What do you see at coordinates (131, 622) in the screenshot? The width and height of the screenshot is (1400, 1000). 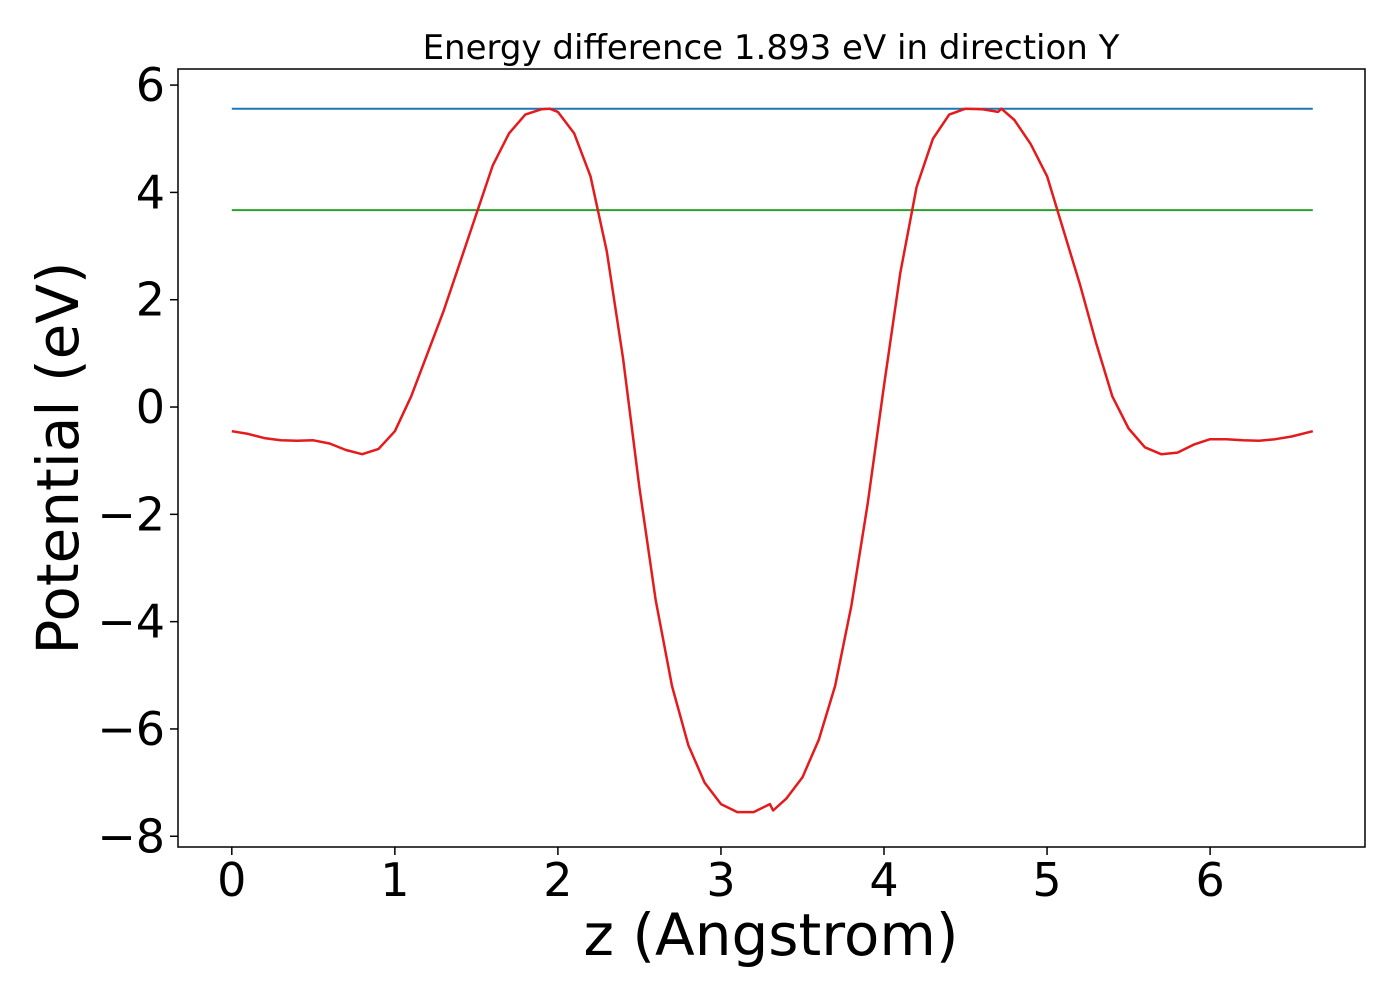 I see `y-tick-label: −4` at bounding box center [131, 622].